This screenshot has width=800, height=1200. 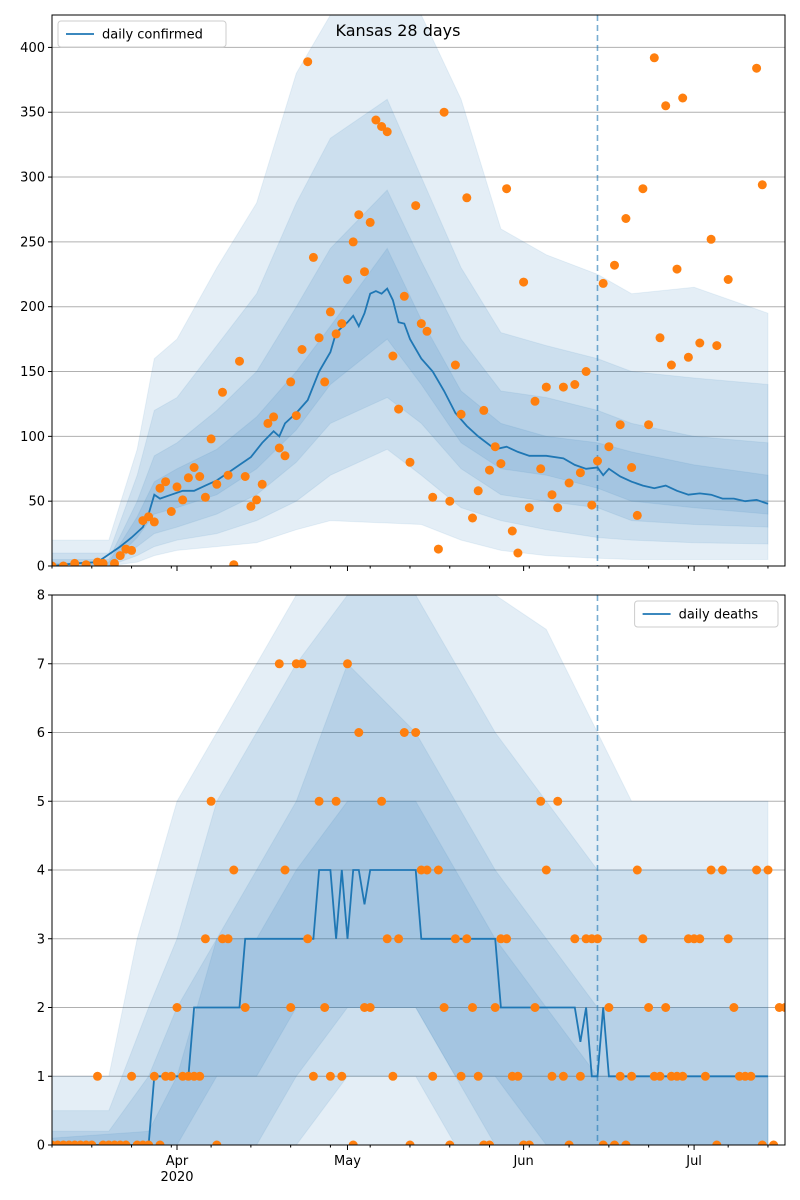 I want to click on y-tick-label: 7, so click(x=41, y=664).